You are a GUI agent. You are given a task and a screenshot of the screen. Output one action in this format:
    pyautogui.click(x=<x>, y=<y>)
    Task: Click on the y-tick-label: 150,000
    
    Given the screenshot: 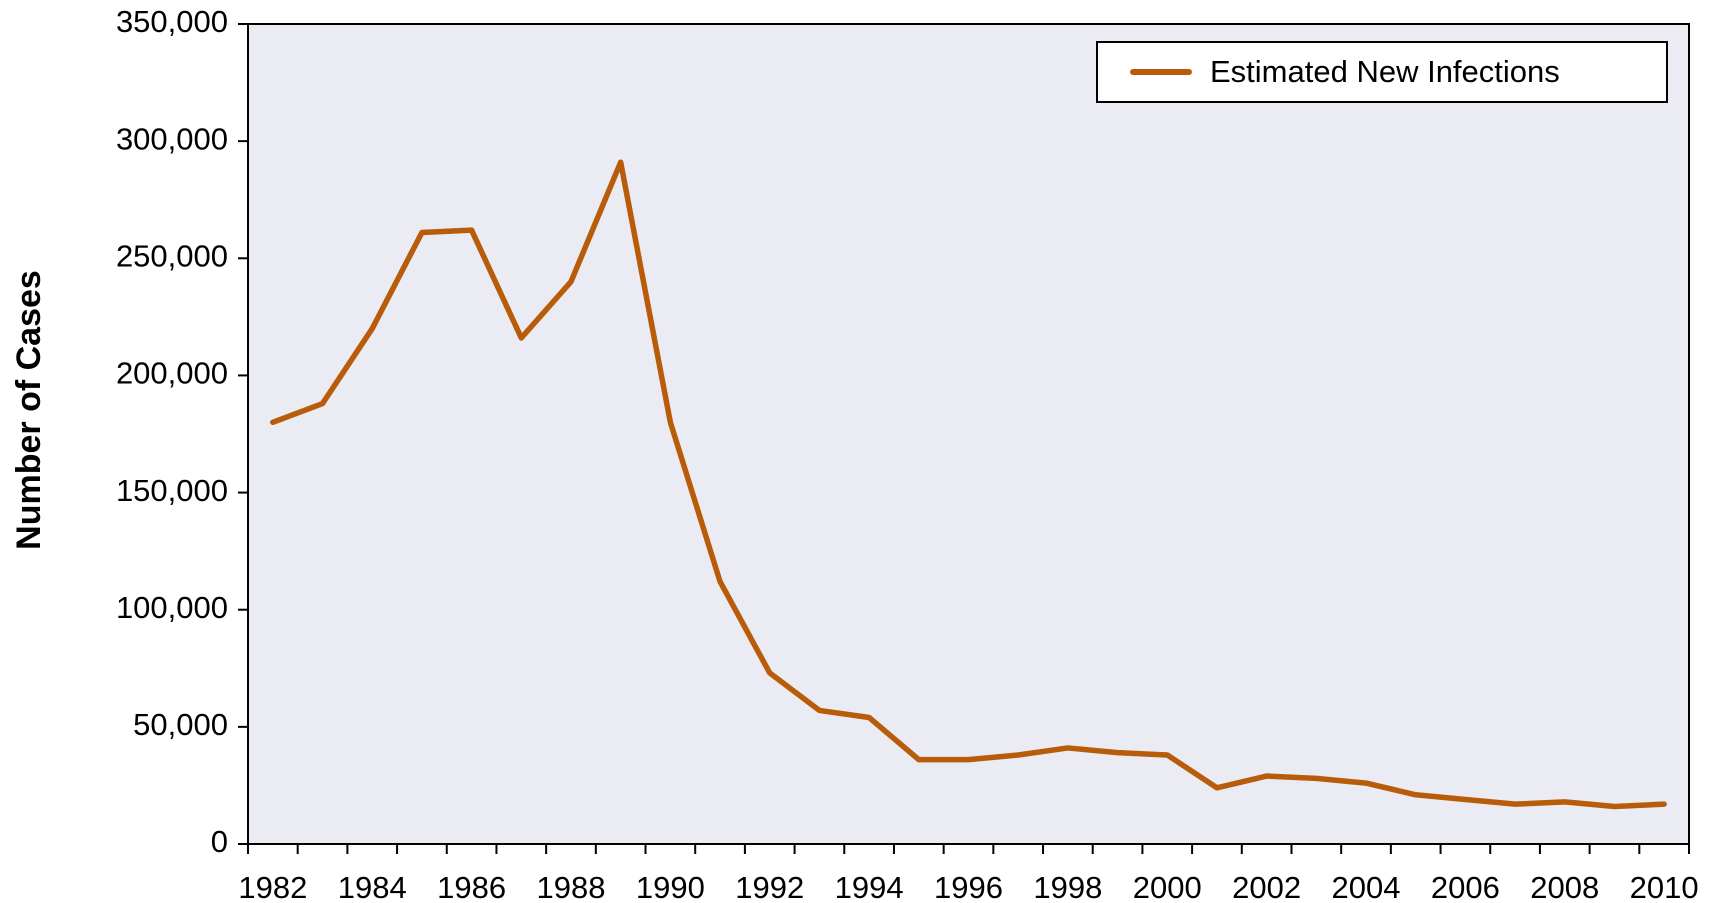 What is the action you would take?
    pyautogui.click(x=172, y=490)
    